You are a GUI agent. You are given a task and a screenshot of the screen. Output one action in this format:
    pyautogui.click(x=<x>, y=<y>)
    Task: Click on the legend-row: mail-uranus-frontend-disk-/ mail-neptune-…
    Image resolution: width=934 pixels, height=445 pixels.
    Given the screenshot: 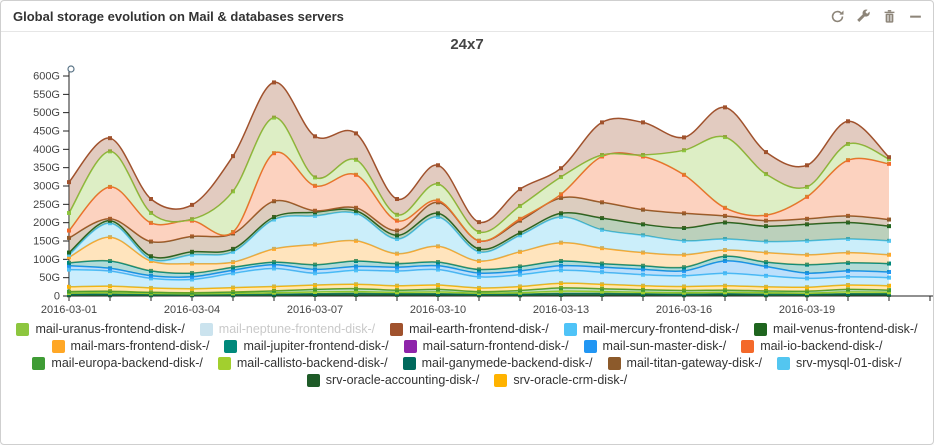 What is the action you would take?
    pyautogui.click(x=467, y=329)
    